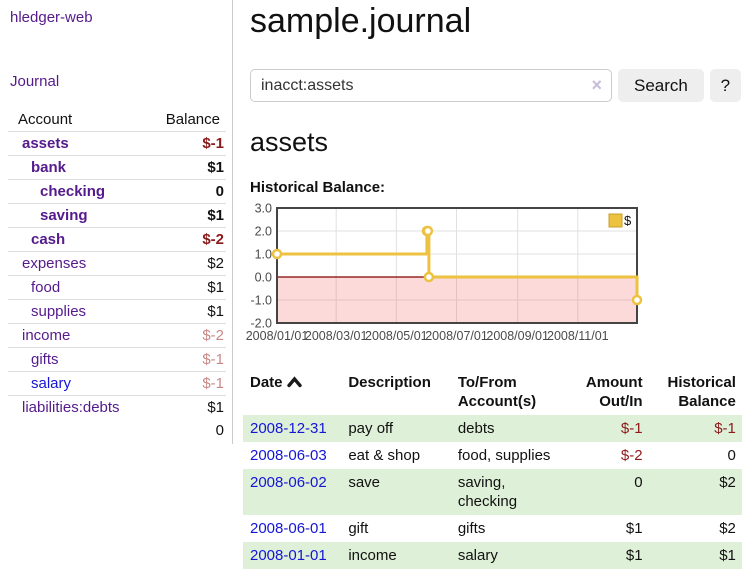 This screenshot has height=582, width=742. I want to click on register-accounts: gifts, so click(471, 528).